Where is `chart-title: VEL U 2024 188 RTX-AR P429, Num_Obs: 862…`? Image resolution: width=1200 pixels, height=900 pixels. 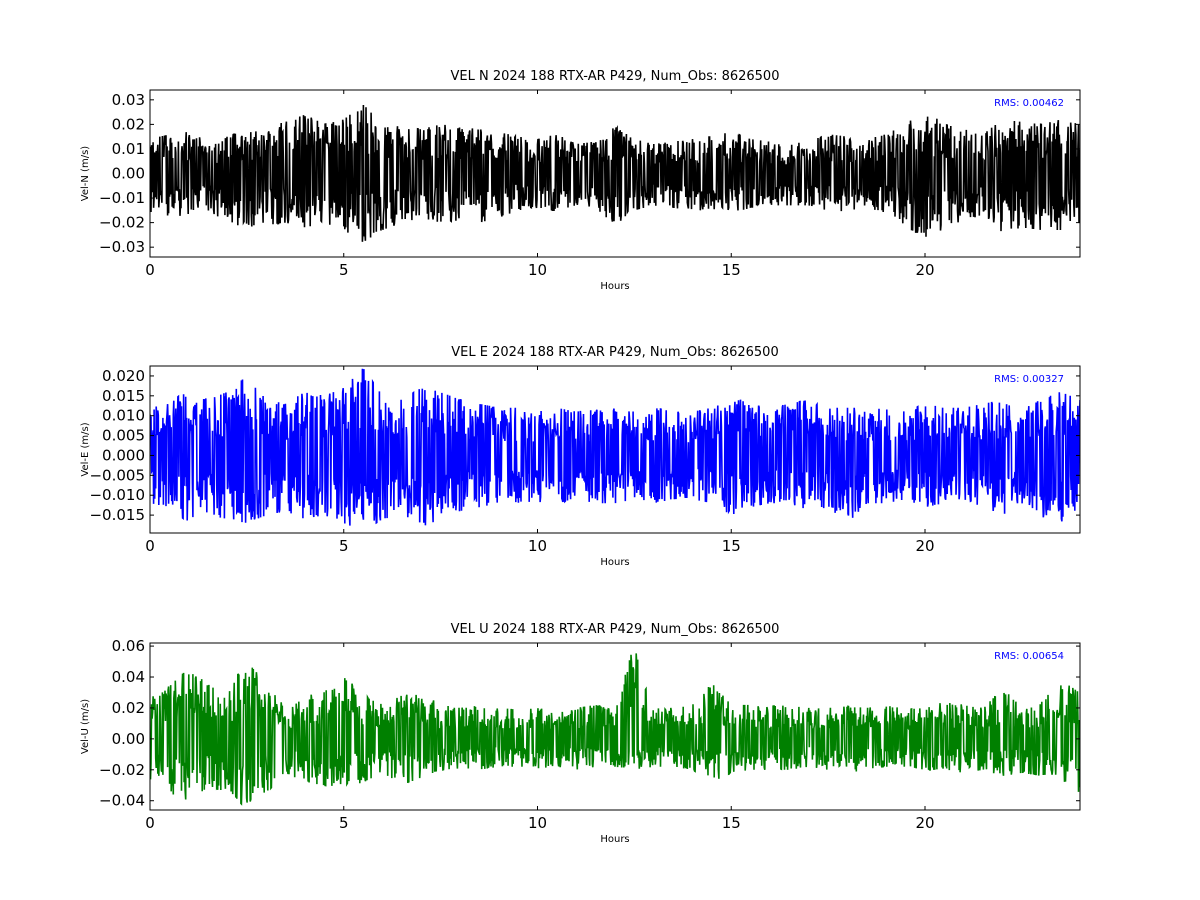 chart-title: VEL U 2024 188 RTX-AR P429, Num_Obs: 862… is located at coordinates (615, 629).